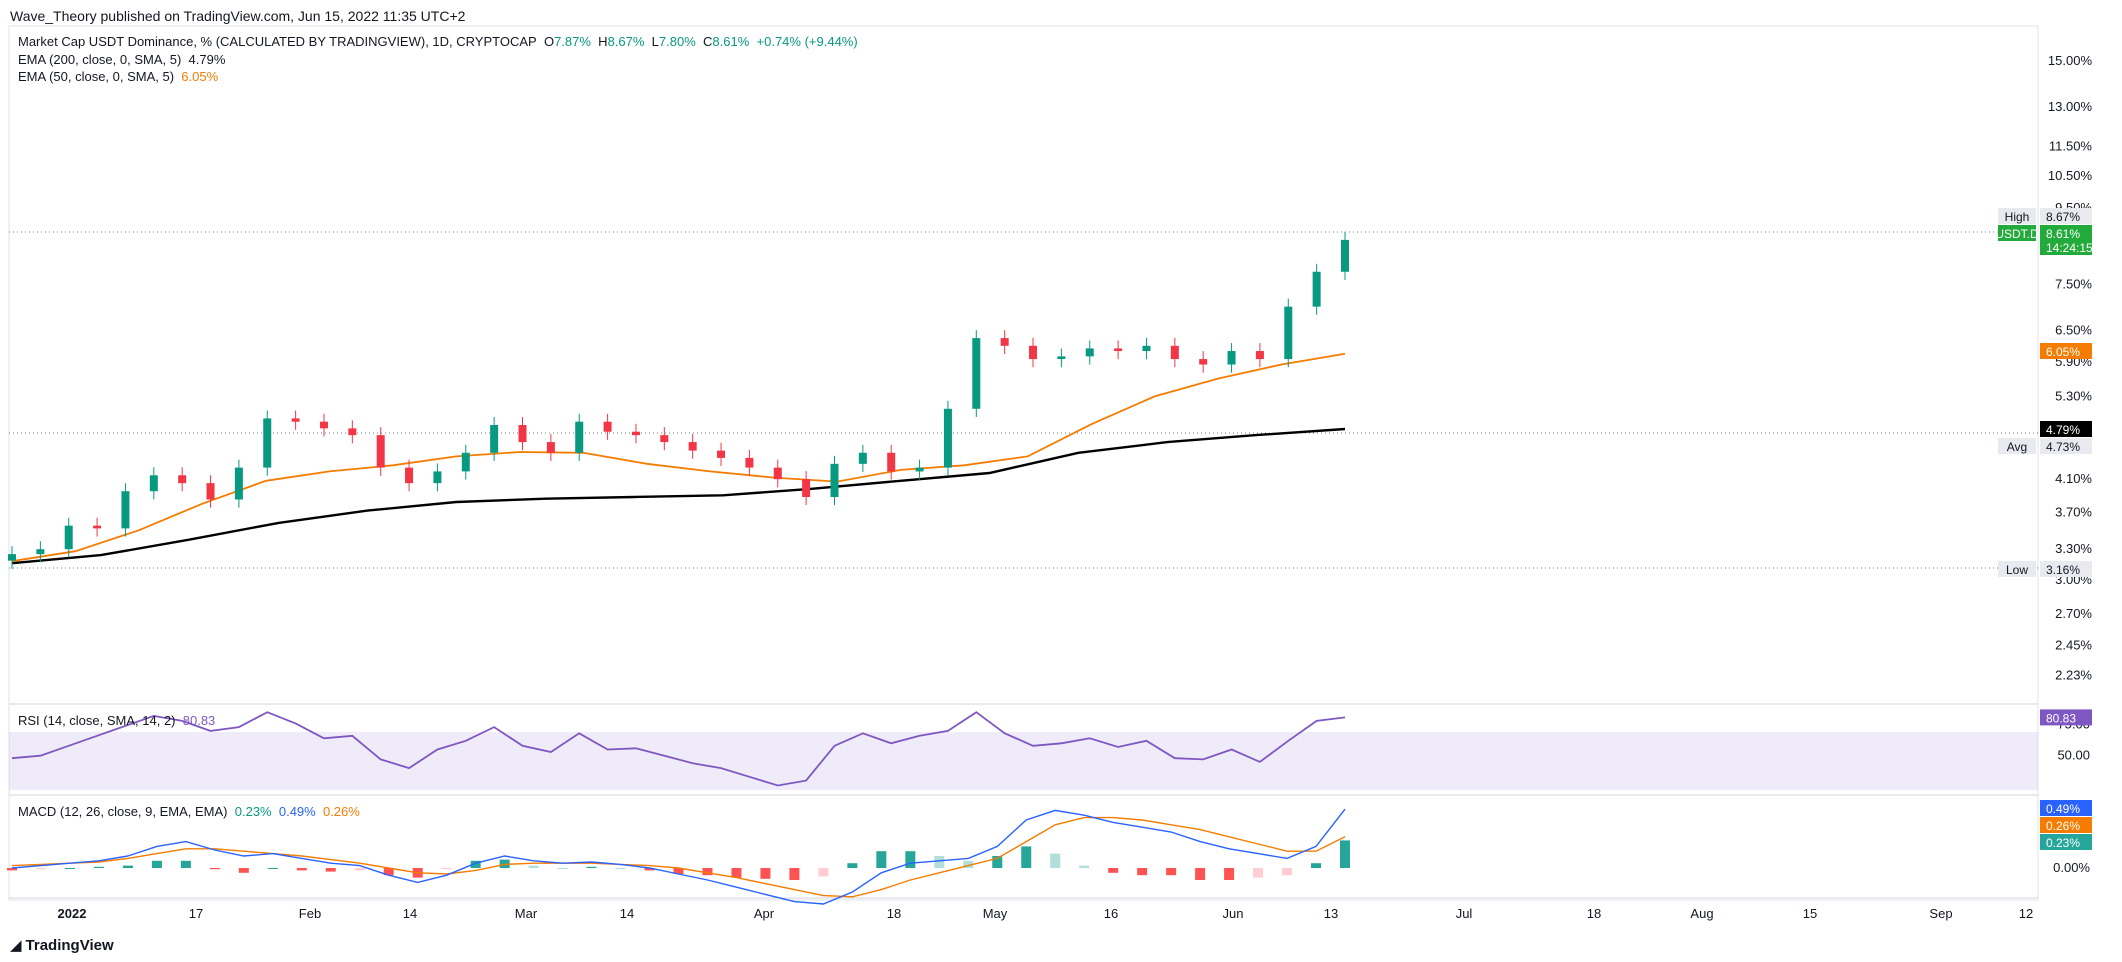 This screenshot has height=962, width=2122. Describe the element at coordinates (2017, 570) in the screenshot. I see `low-price-label-tag-text: Low` at that location.